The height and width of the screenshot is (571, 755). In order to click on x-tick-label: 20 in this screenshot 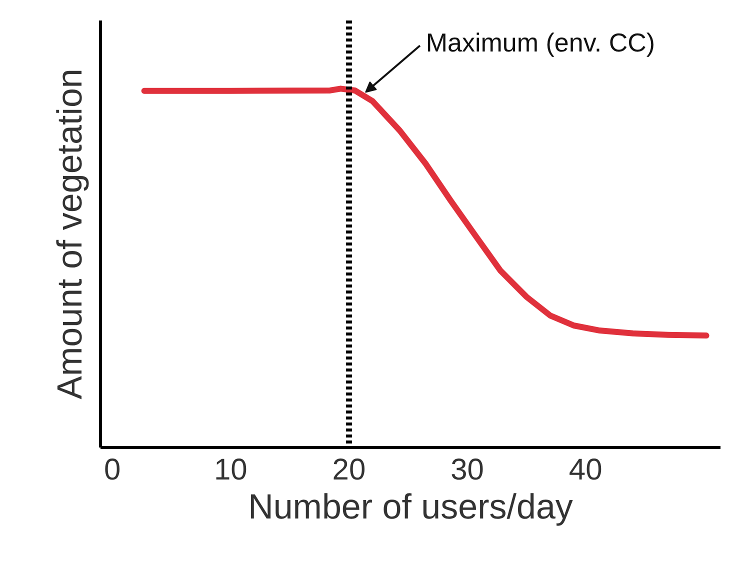, I will do `click(349, 470)`.